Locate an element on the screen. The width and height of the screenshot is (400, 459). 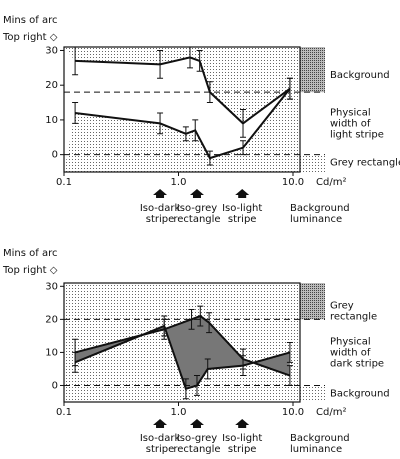
shade-below is located at coordinates (182, 130).